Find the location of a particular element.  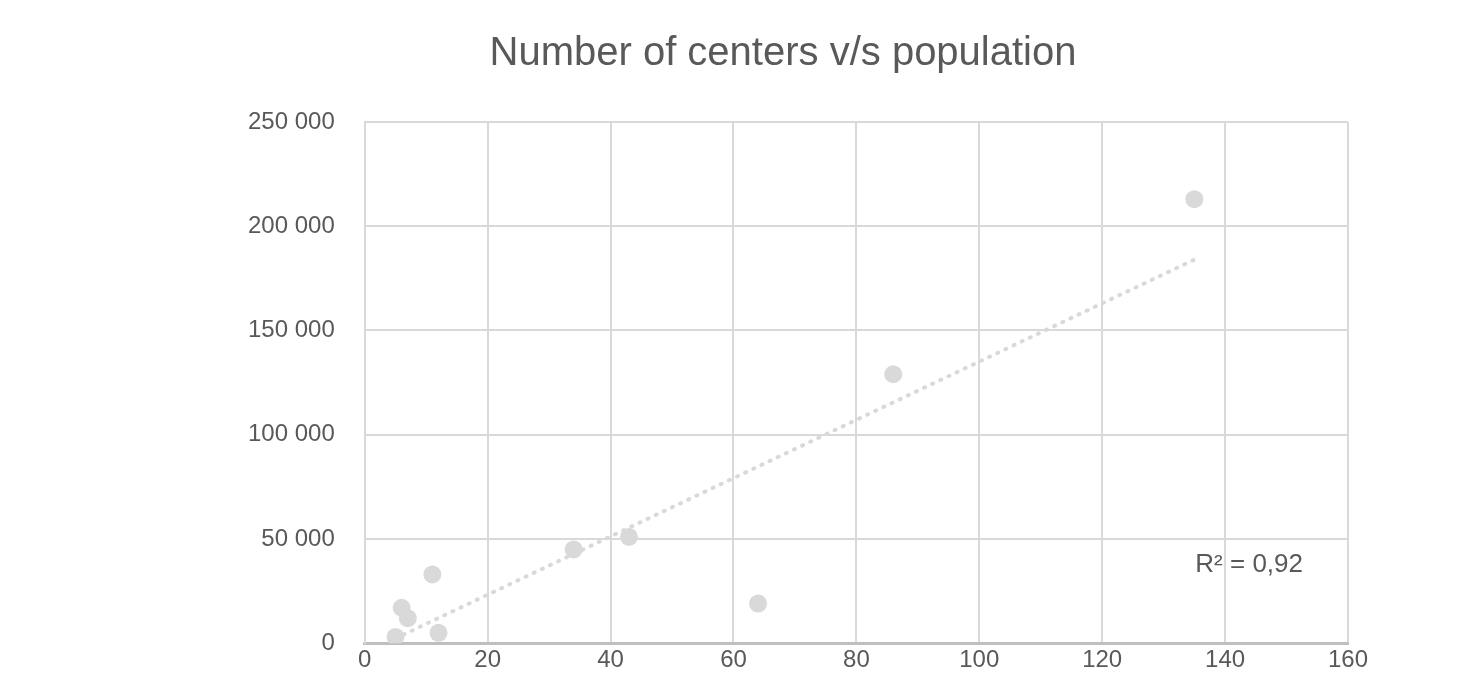

y-tick-label: 50 000 is located at coordinates (298, 537).